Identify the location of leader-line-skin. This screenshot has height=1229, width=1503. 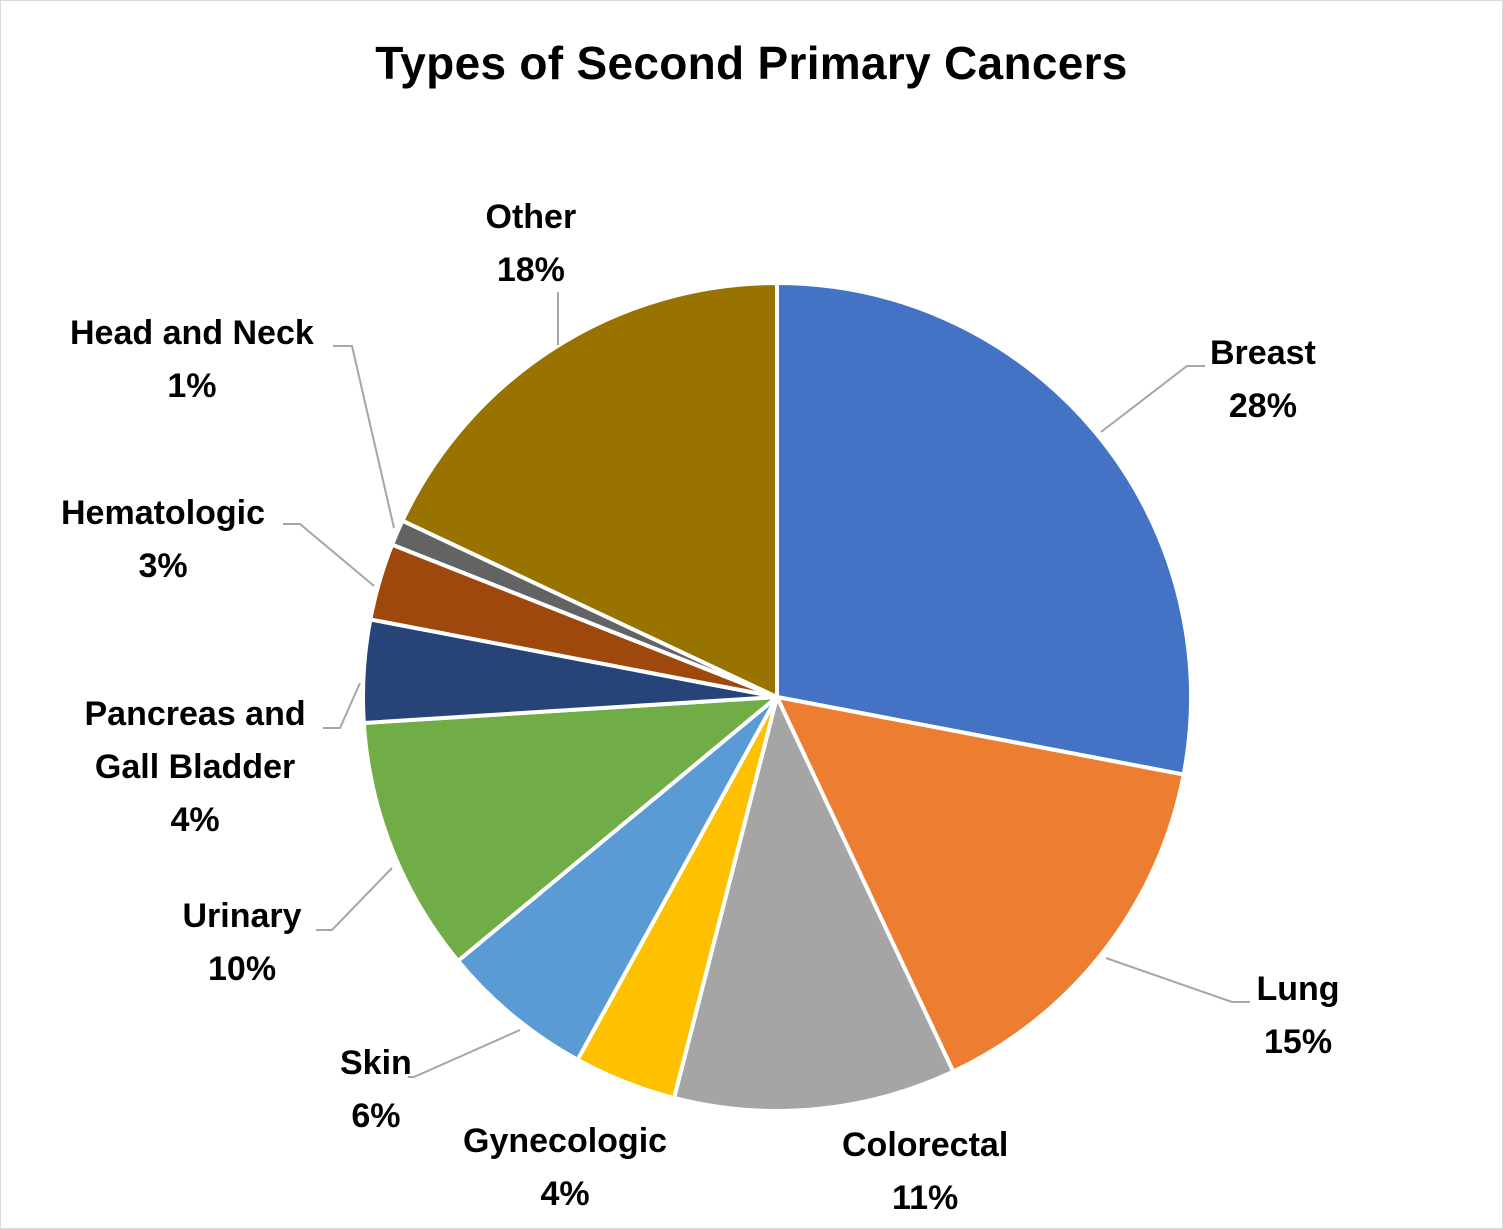
(464, 1053).